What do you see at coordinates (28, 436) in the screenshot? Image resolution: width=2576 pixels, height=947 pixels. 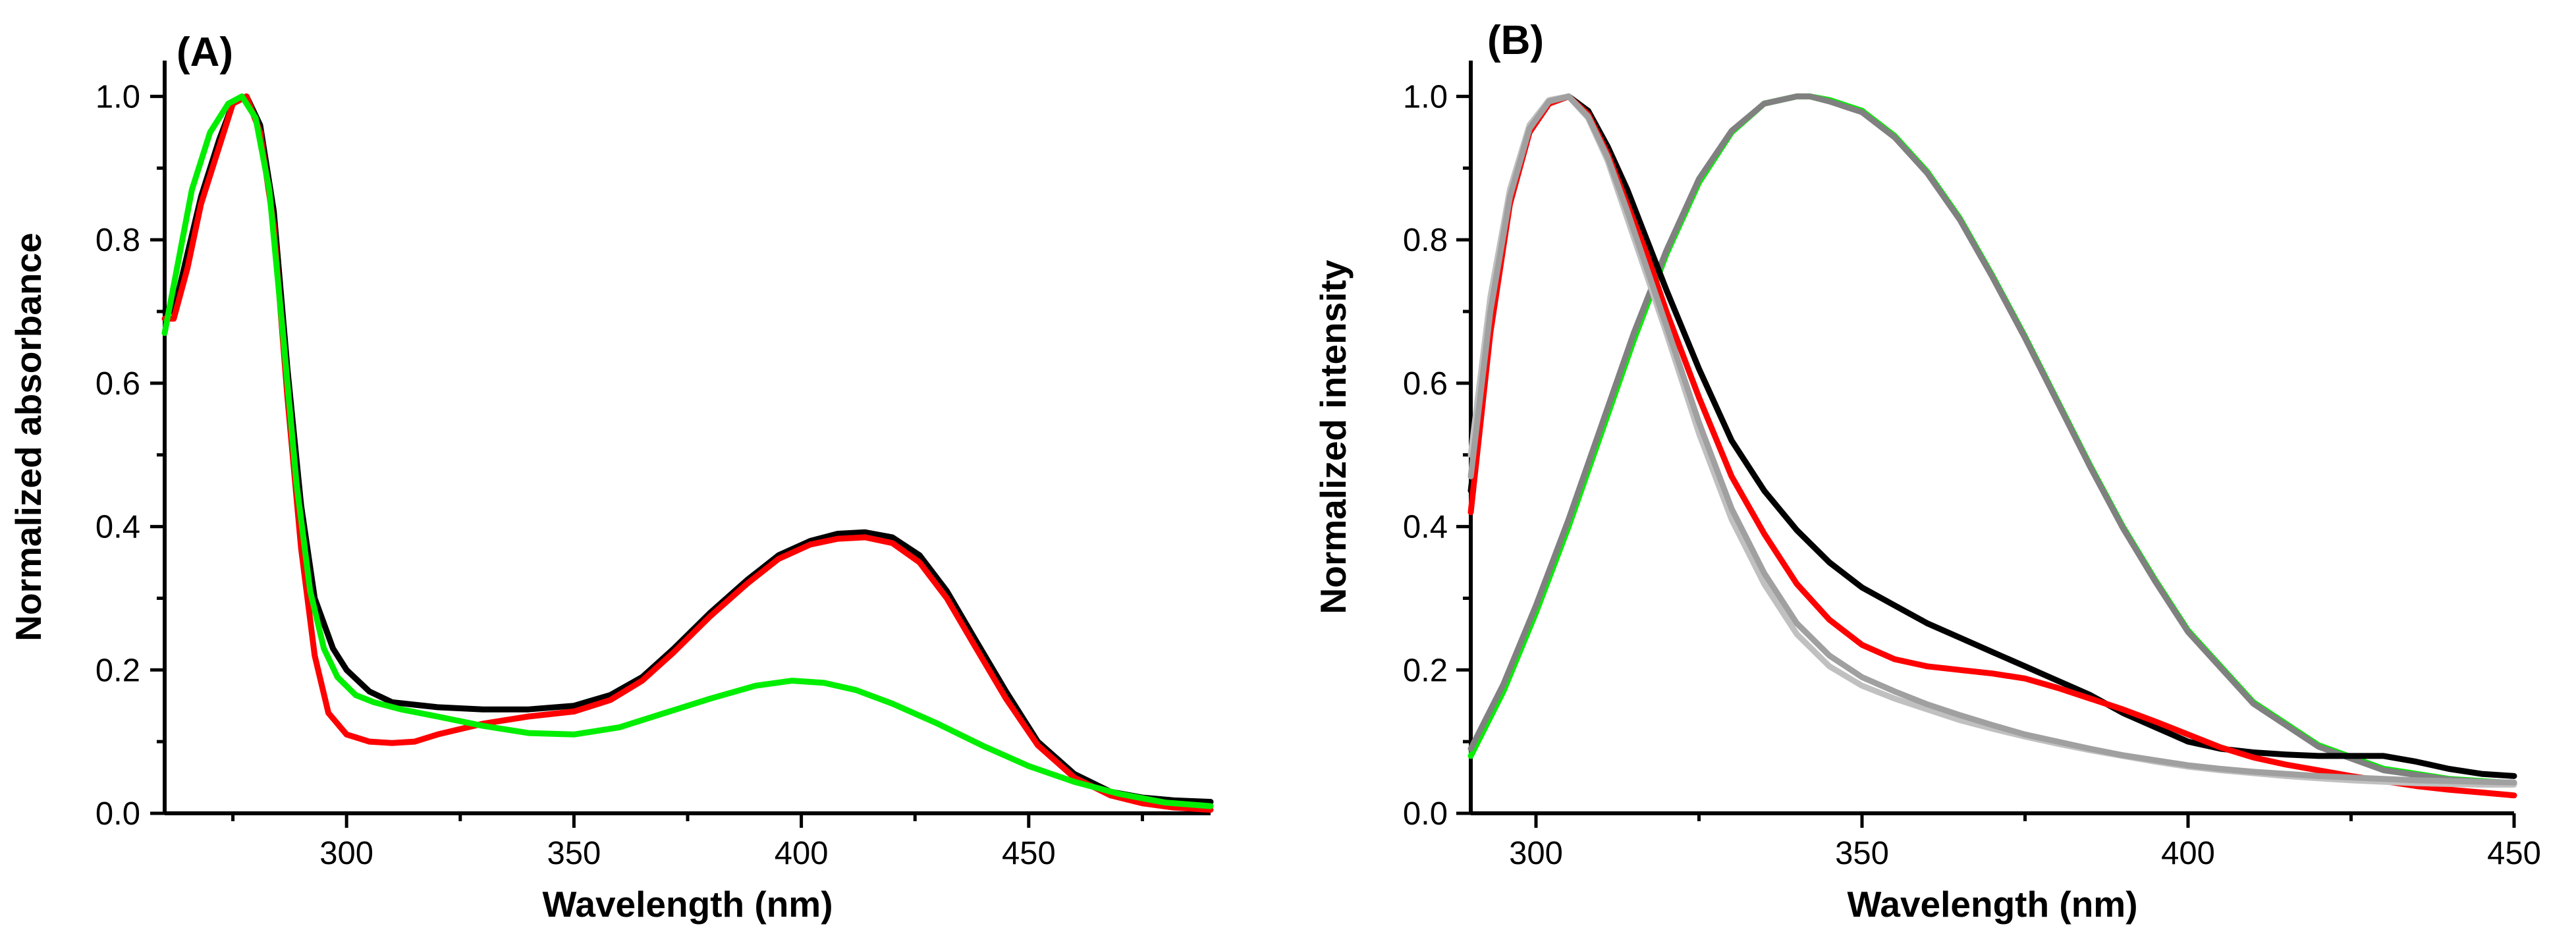 I see `y-axis-title: Normalized absorbance` at bounding box center [28, 436].